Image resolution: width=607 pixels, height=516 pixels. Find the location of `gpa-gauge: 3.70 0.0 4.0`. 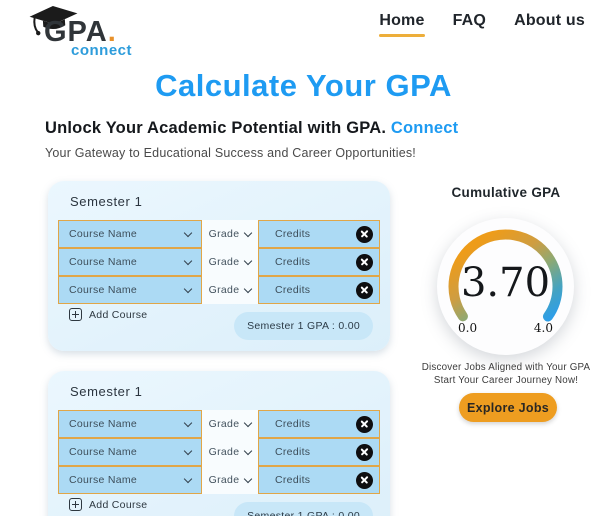

gpa-gauge: 3.70 0.0 4.0 is located at coordinates (505, 286).